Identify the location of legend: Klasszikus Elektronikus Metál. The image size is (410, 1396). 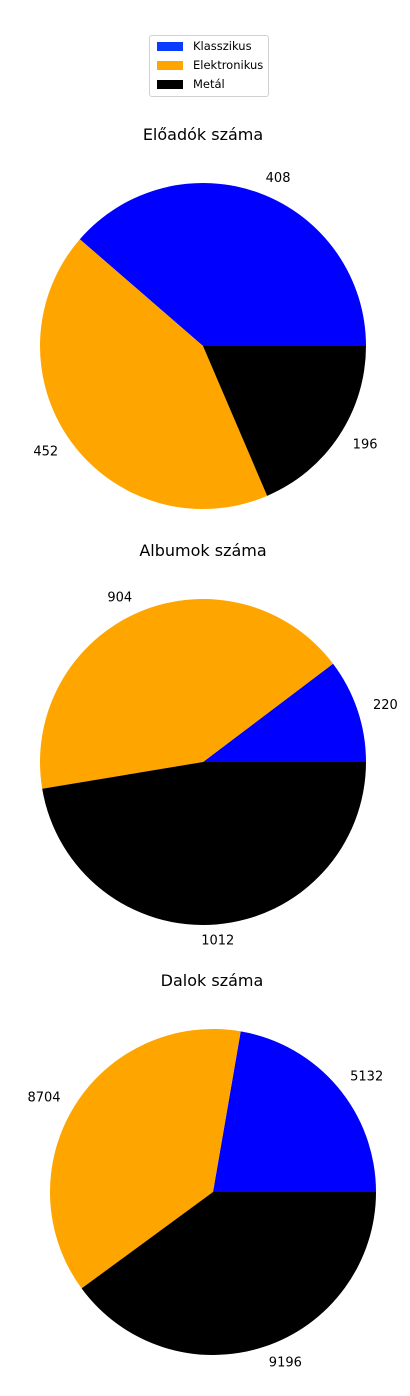
(209, 66).